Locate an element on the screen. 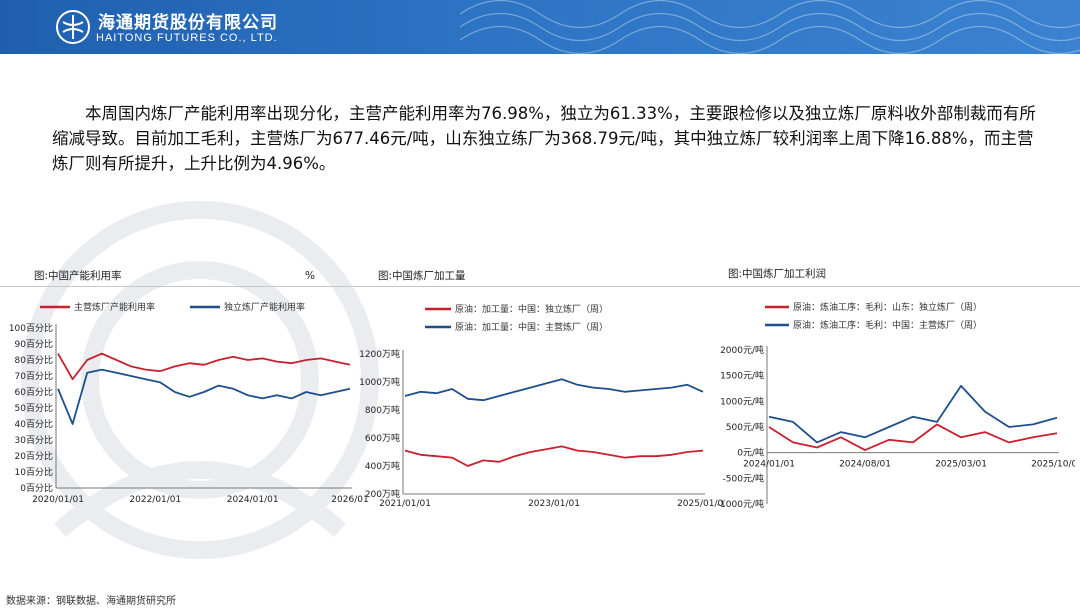  legend-label: 主营炼厂产能利用率 is located at coordinates (114, 307).